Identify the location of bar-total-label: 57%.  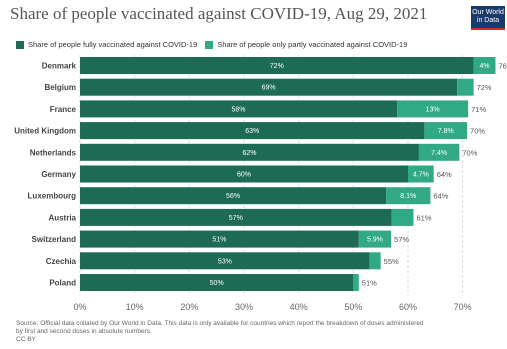
(401, 239).